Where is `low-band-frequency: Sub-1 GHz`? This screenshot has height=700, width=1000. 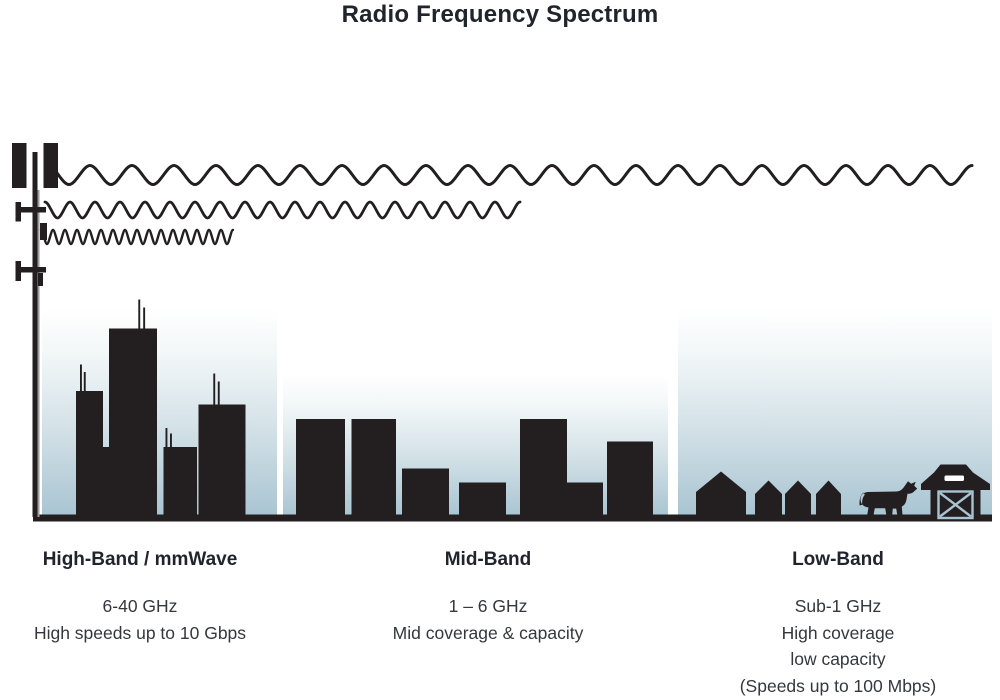
low-band-frequency: Sub-1 GHz is located at coordinates (838, 606).